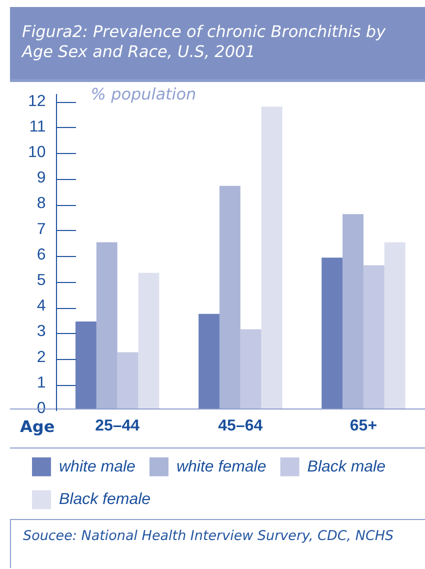 The width and height of the screenshot is (425, 569). Describe the element at coordinates (105, 499) in the screenshot. I see `legend-label: Black female` at that location.